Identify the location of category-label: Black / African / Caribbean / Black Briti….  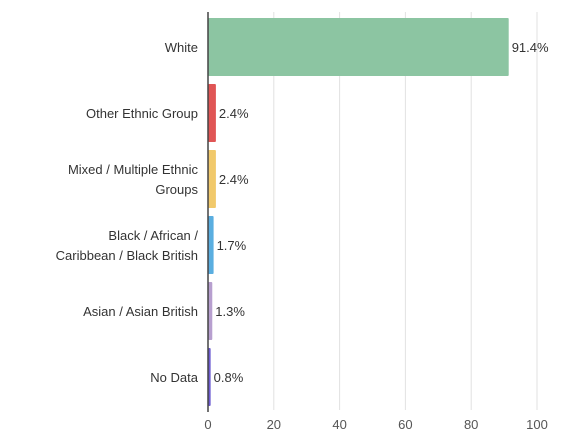
(127, 245).